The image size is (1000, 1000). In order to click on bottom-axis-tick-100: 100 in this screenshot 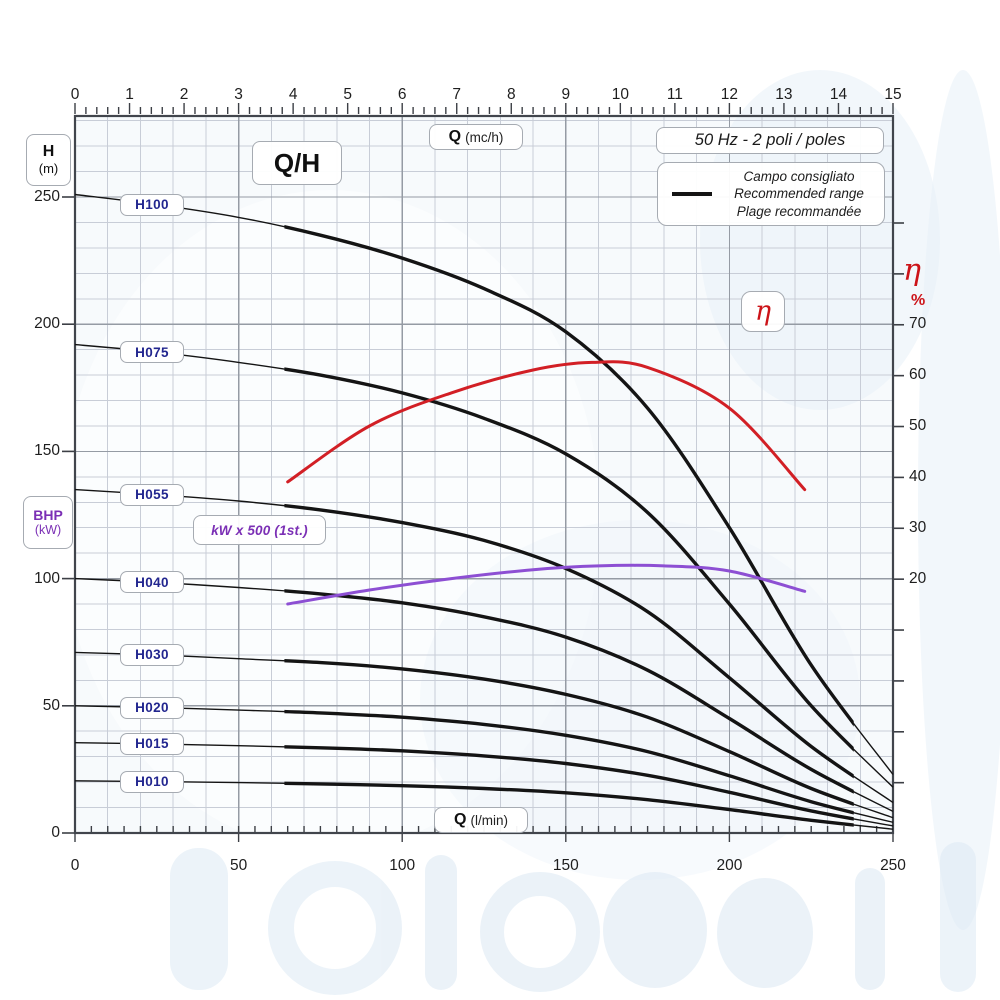, I will do `click(402, 865)`.